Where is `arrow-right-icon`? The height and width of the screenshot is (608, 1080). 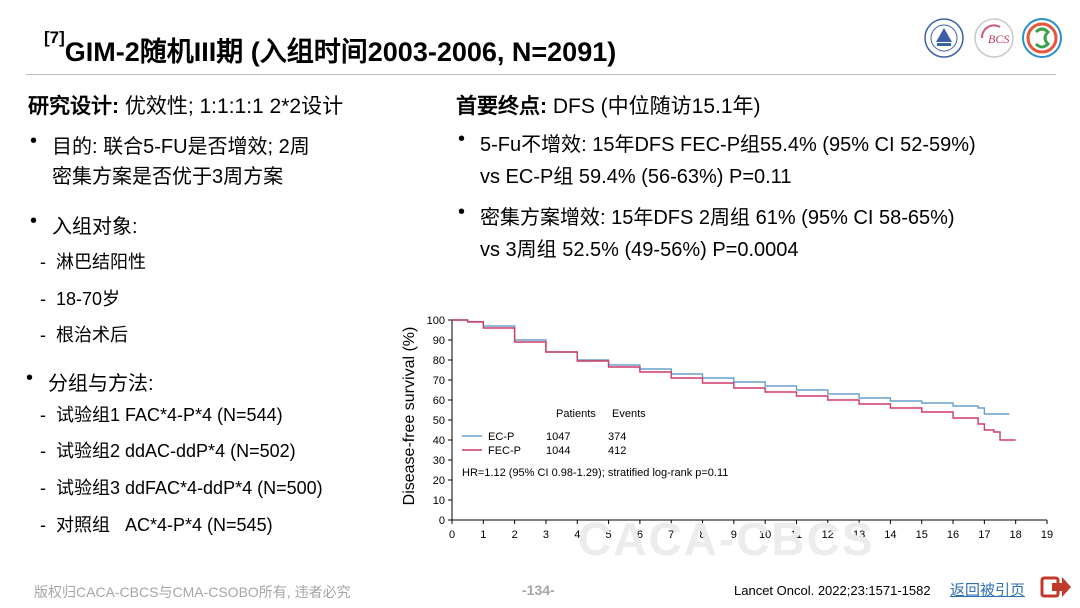
arrow-right-icon is located at coordinates (1056, 587).